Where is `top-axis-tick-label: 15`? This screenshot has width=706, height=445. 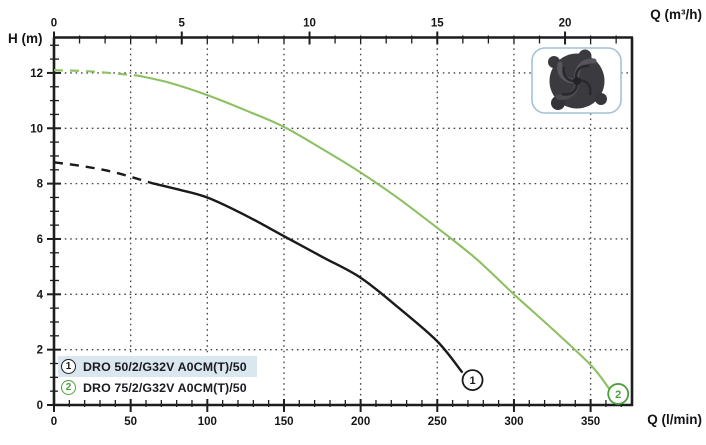
top-axis-tick-label: 15 is located at coordinates (437, 24).